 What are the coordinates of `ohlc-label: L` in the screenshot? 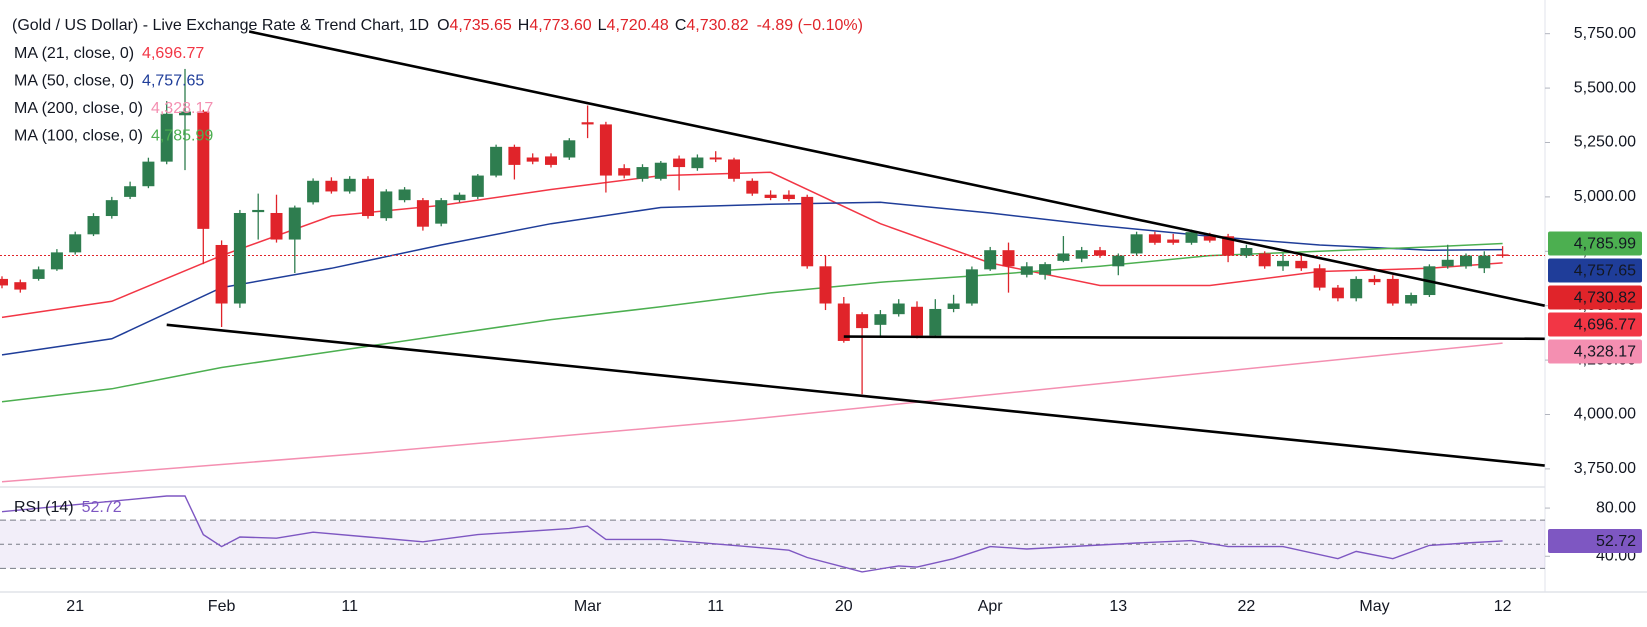 It's located at (602, 25).